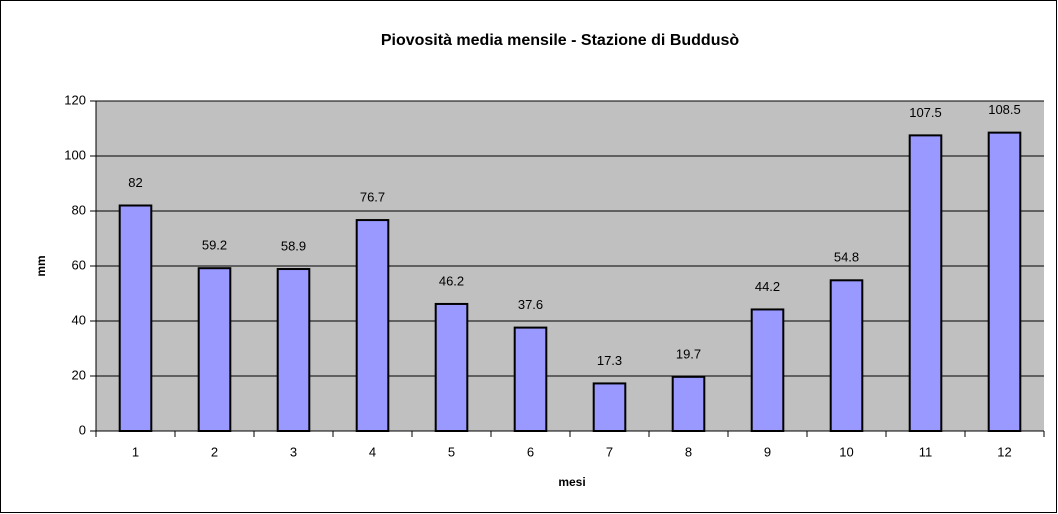 This screenshot has width=1058, height=514. Describe the element at coordinates (688, 353) in the screenshot. I see `data-label: 19.7` at that location.